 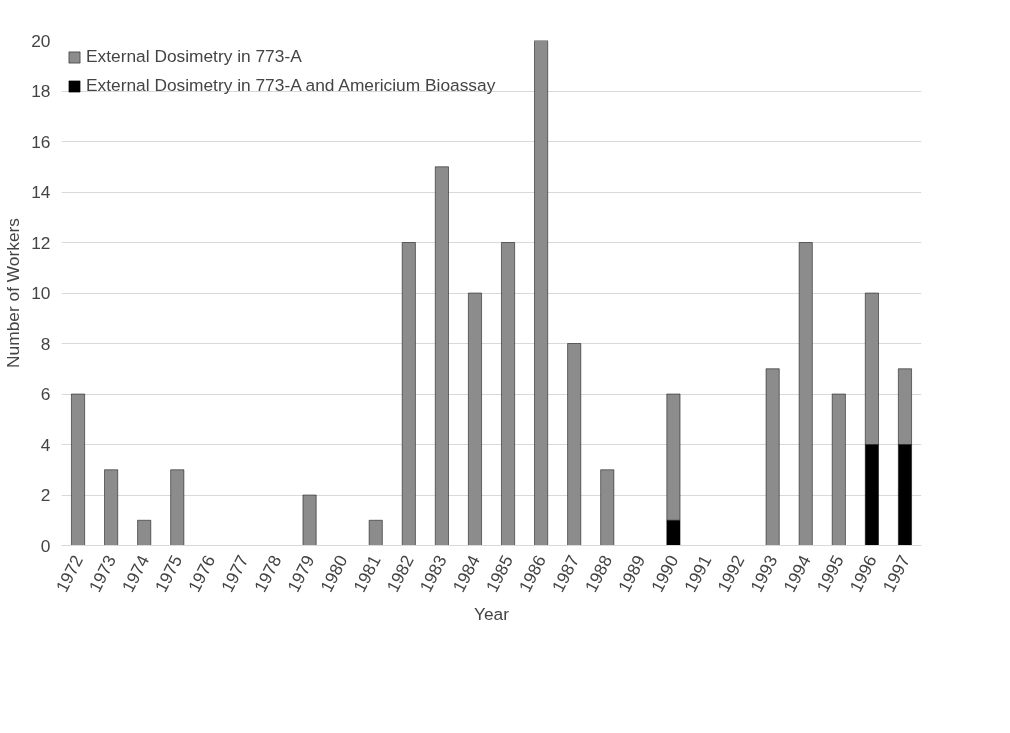 I want to click on x-tick-label: 1978, so click(x=268, y=573).